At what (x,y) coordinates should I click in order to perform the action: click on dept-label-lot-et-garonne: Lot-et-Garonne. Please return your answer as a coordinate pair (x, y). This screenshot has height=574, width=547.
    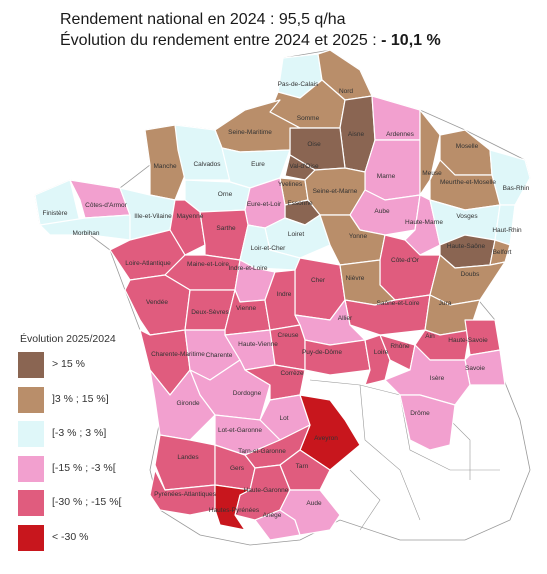
    Looking at the image, I should click on (240, 430).